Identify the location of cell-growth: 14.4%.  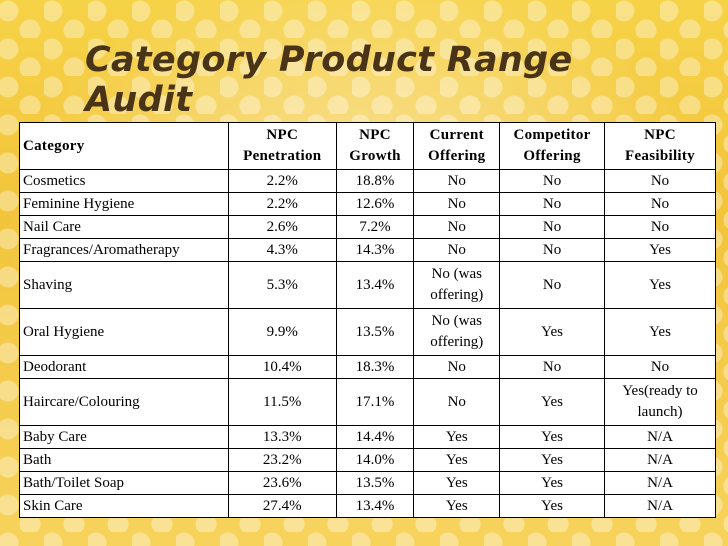
(375, 437).